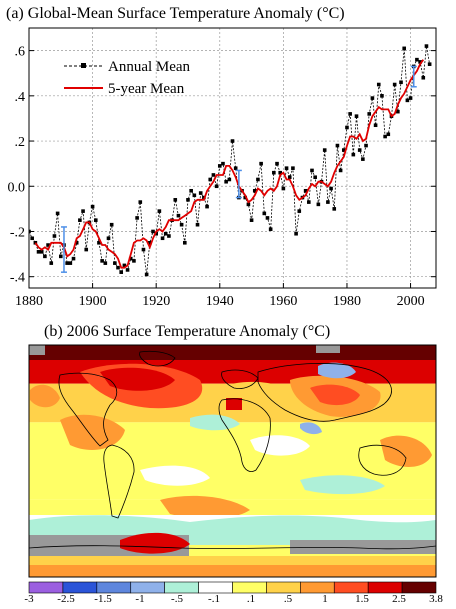  Describe the element at coordinates (149, 67) in the screenshot. I see `legend-annual-label: Annual Mean` at that location.